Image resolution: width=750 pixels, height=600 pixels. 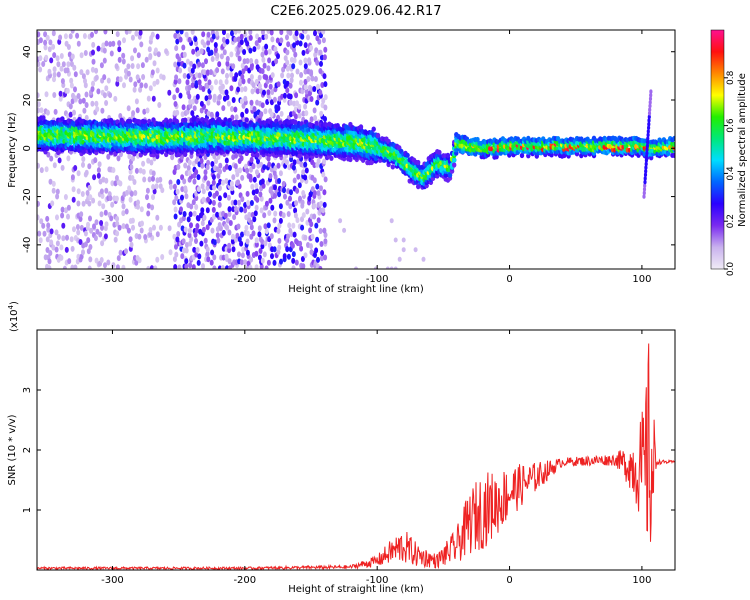 What do you see at coordinates (27, 100) in the screenshot?
I see `top-y-tick-label: 20` at bounding box center [27, 100].